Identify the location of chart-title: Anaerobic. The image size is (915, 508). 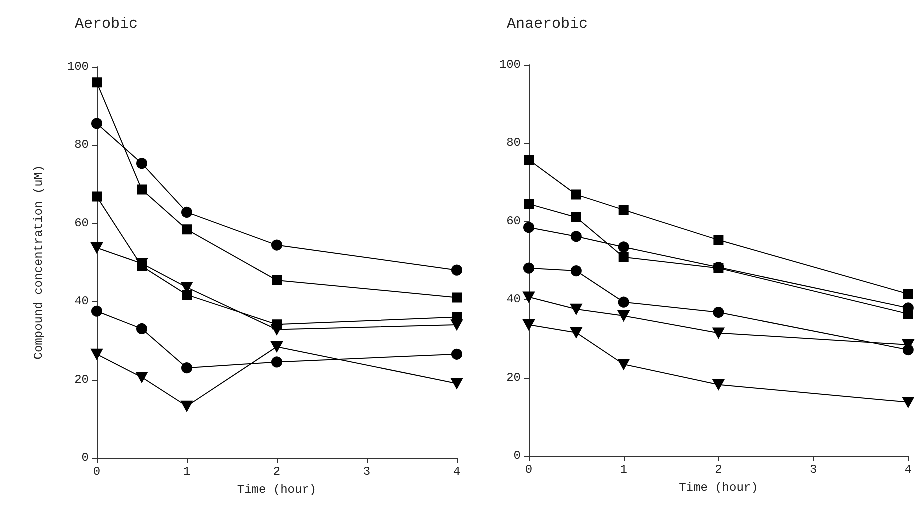
(547, 24).